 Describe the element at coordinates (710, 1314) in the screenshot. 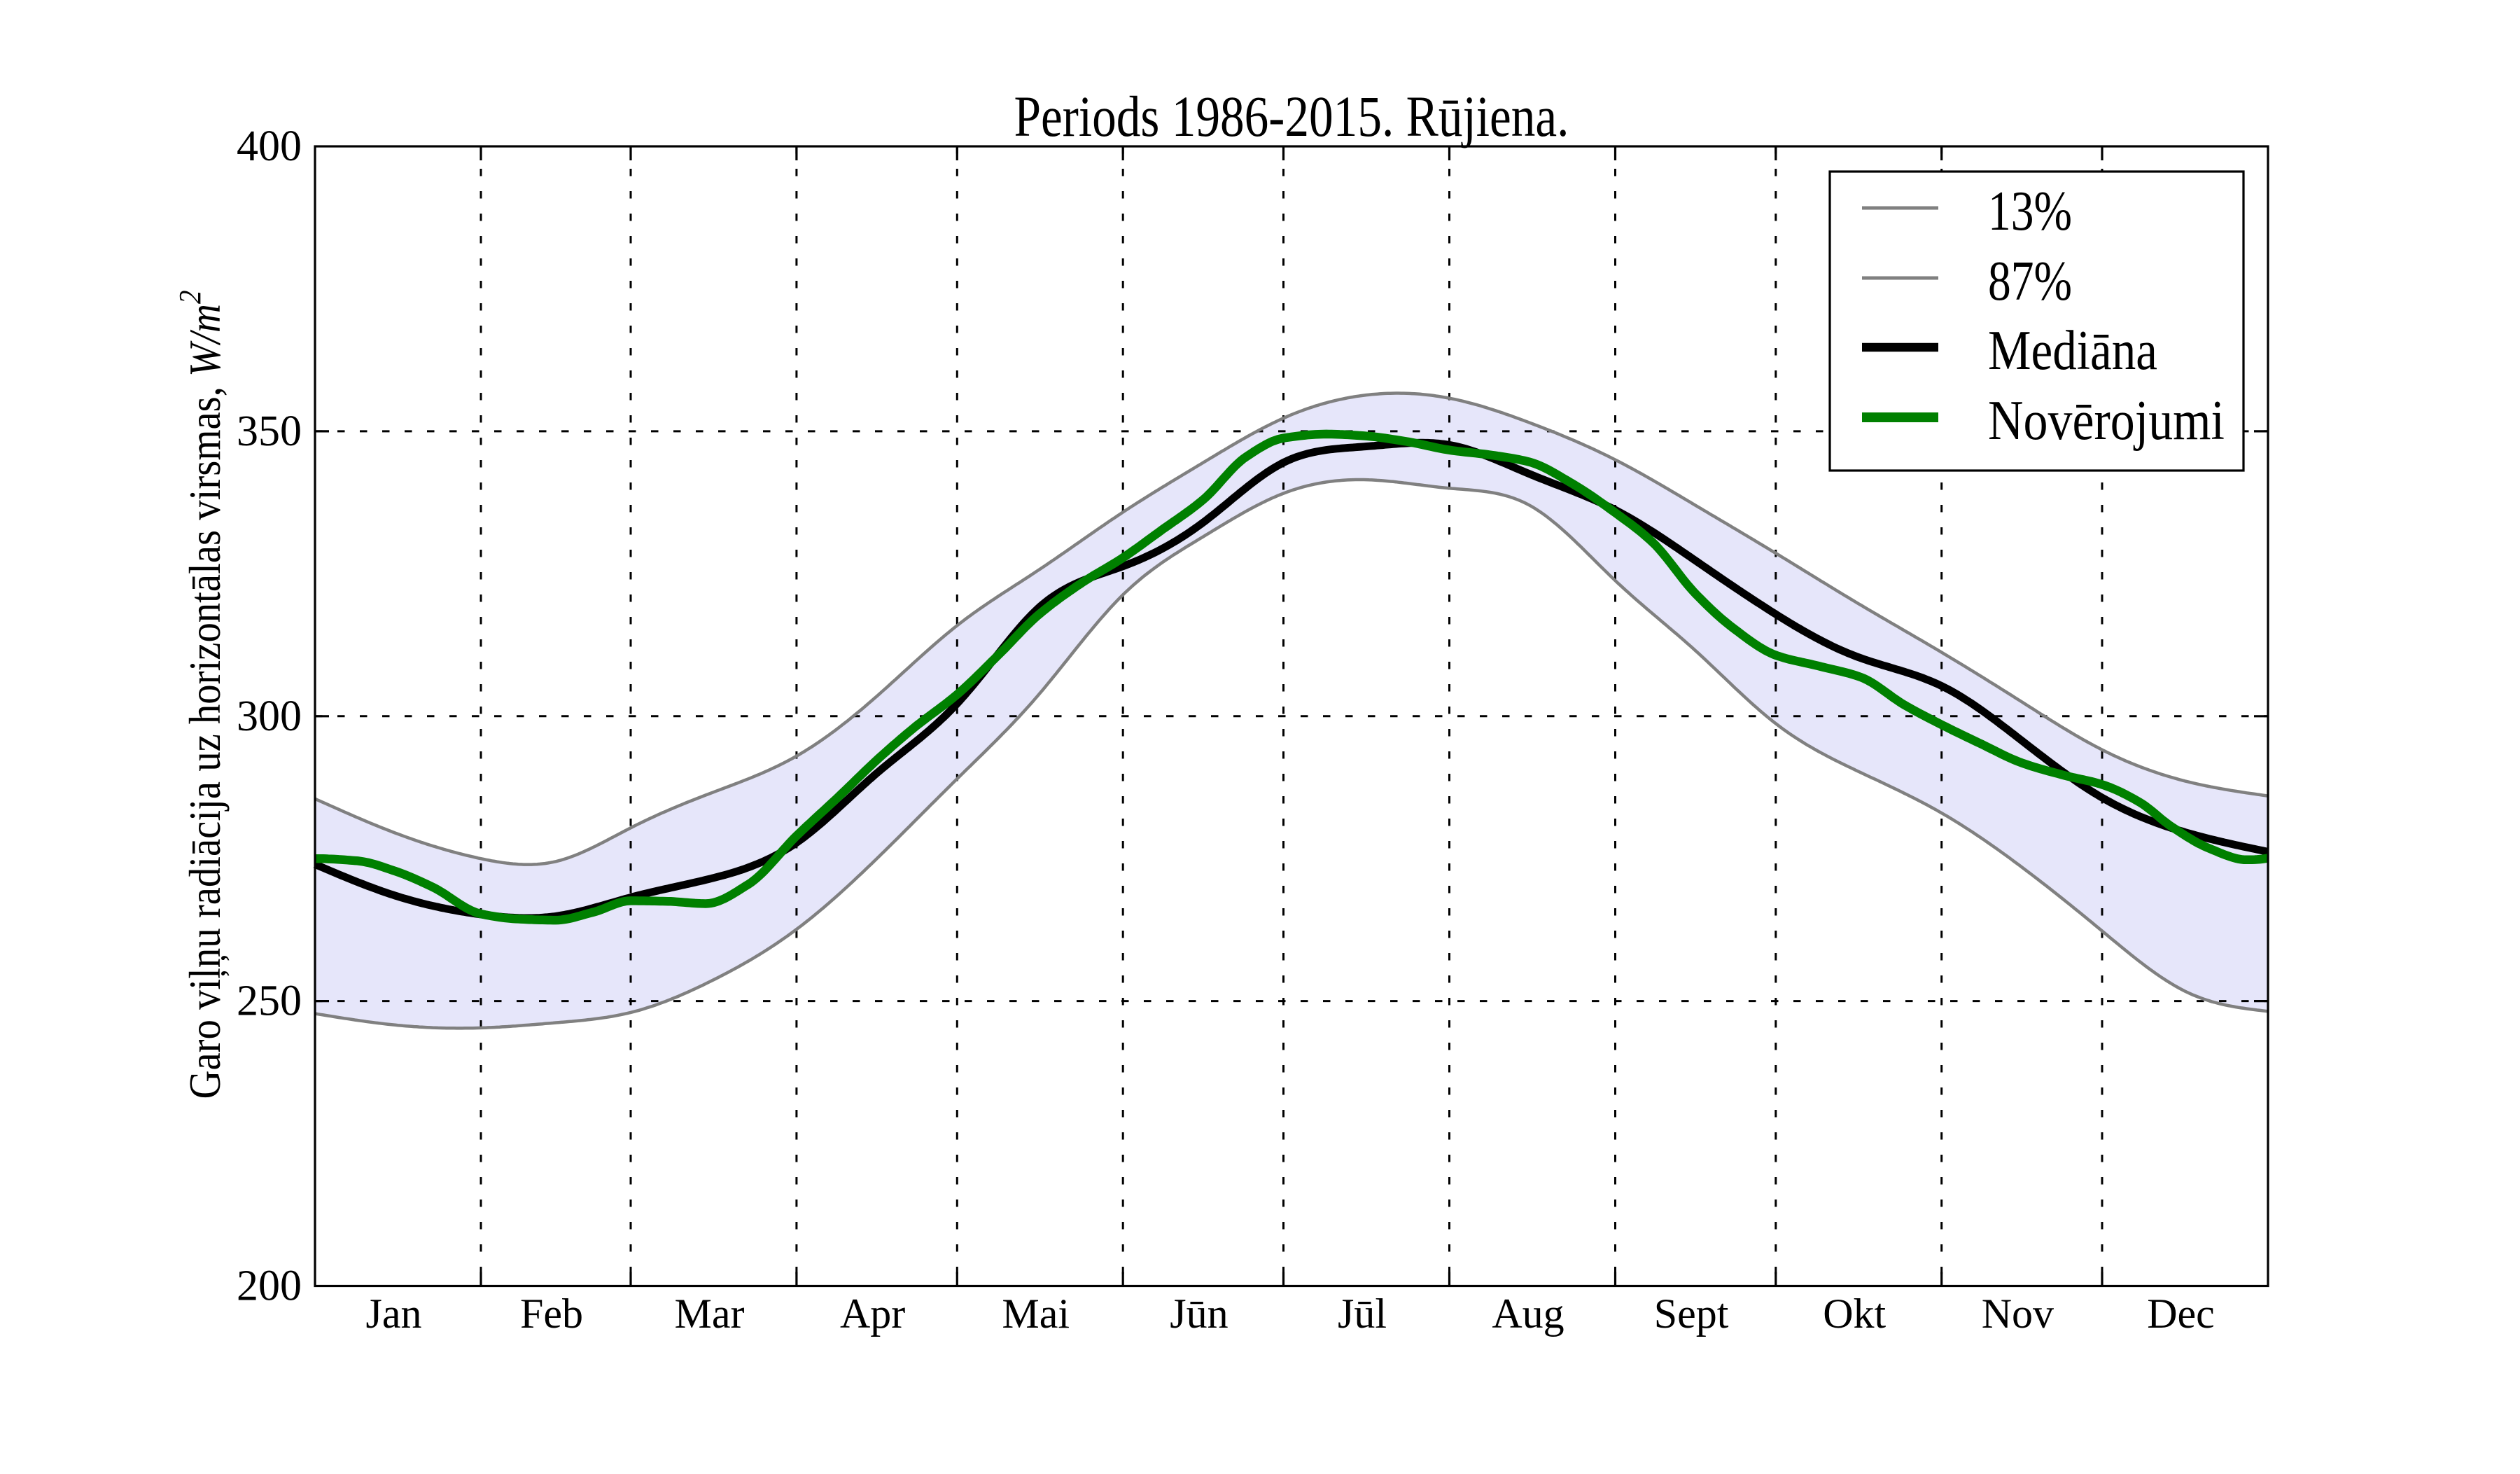

I see `svg-text: Mar` at that location.